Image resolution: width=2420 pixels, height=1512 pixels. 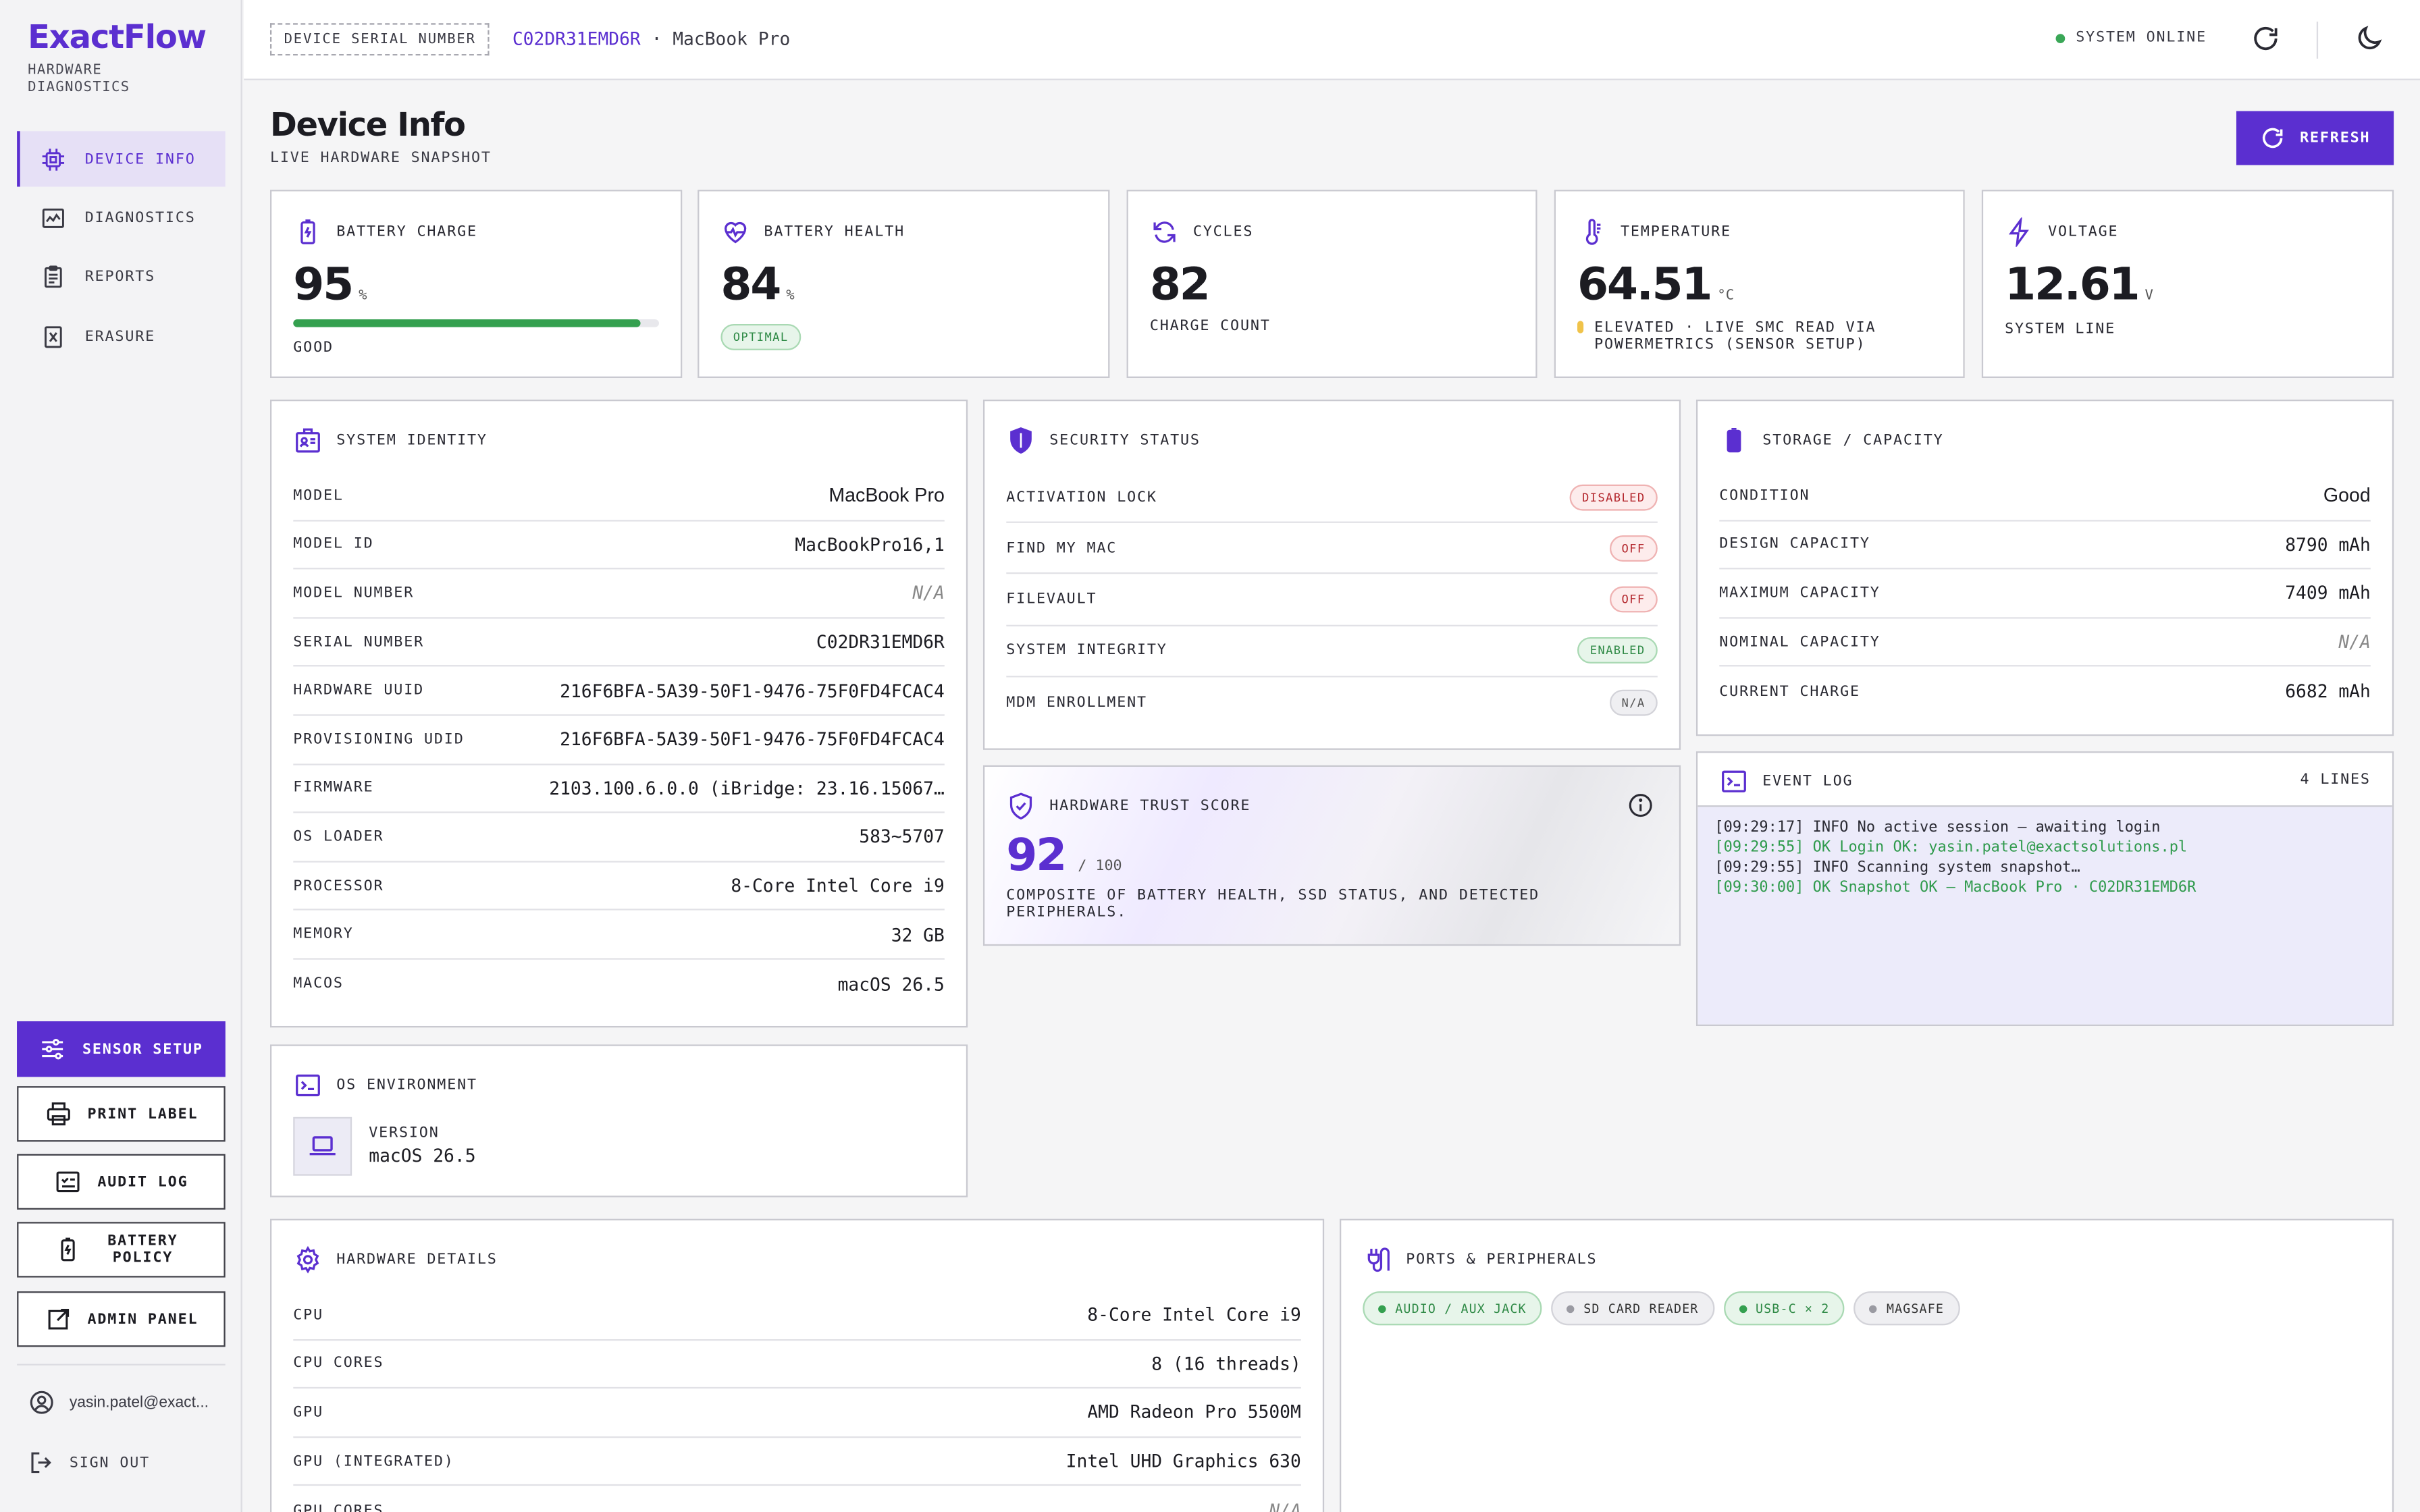 I want to click on battery-progress-bar, so click(x=476, y=323).